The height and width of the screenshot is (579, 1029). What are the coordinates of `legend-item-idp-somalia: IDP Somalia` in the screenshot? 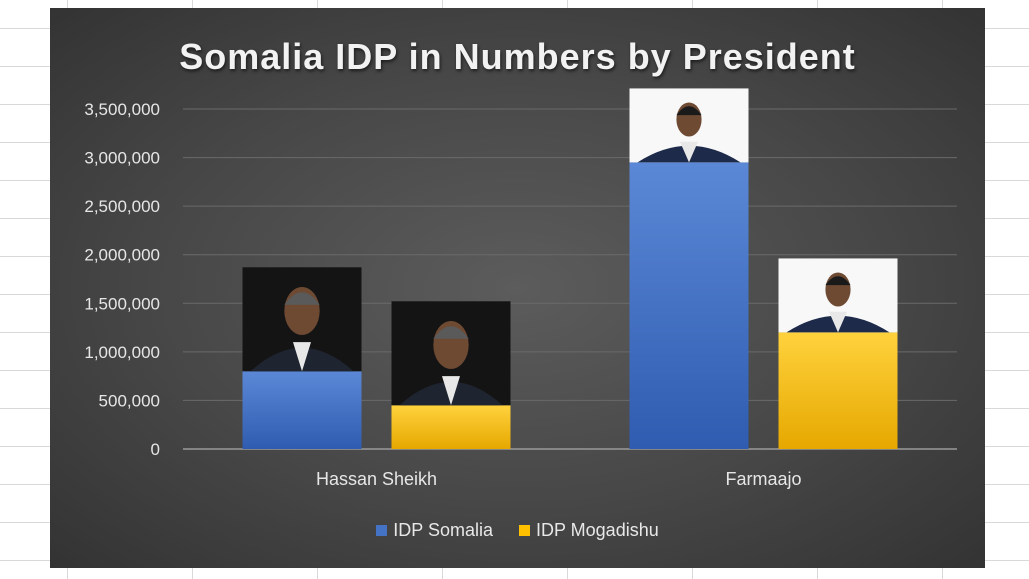 It's located at (434, 530).